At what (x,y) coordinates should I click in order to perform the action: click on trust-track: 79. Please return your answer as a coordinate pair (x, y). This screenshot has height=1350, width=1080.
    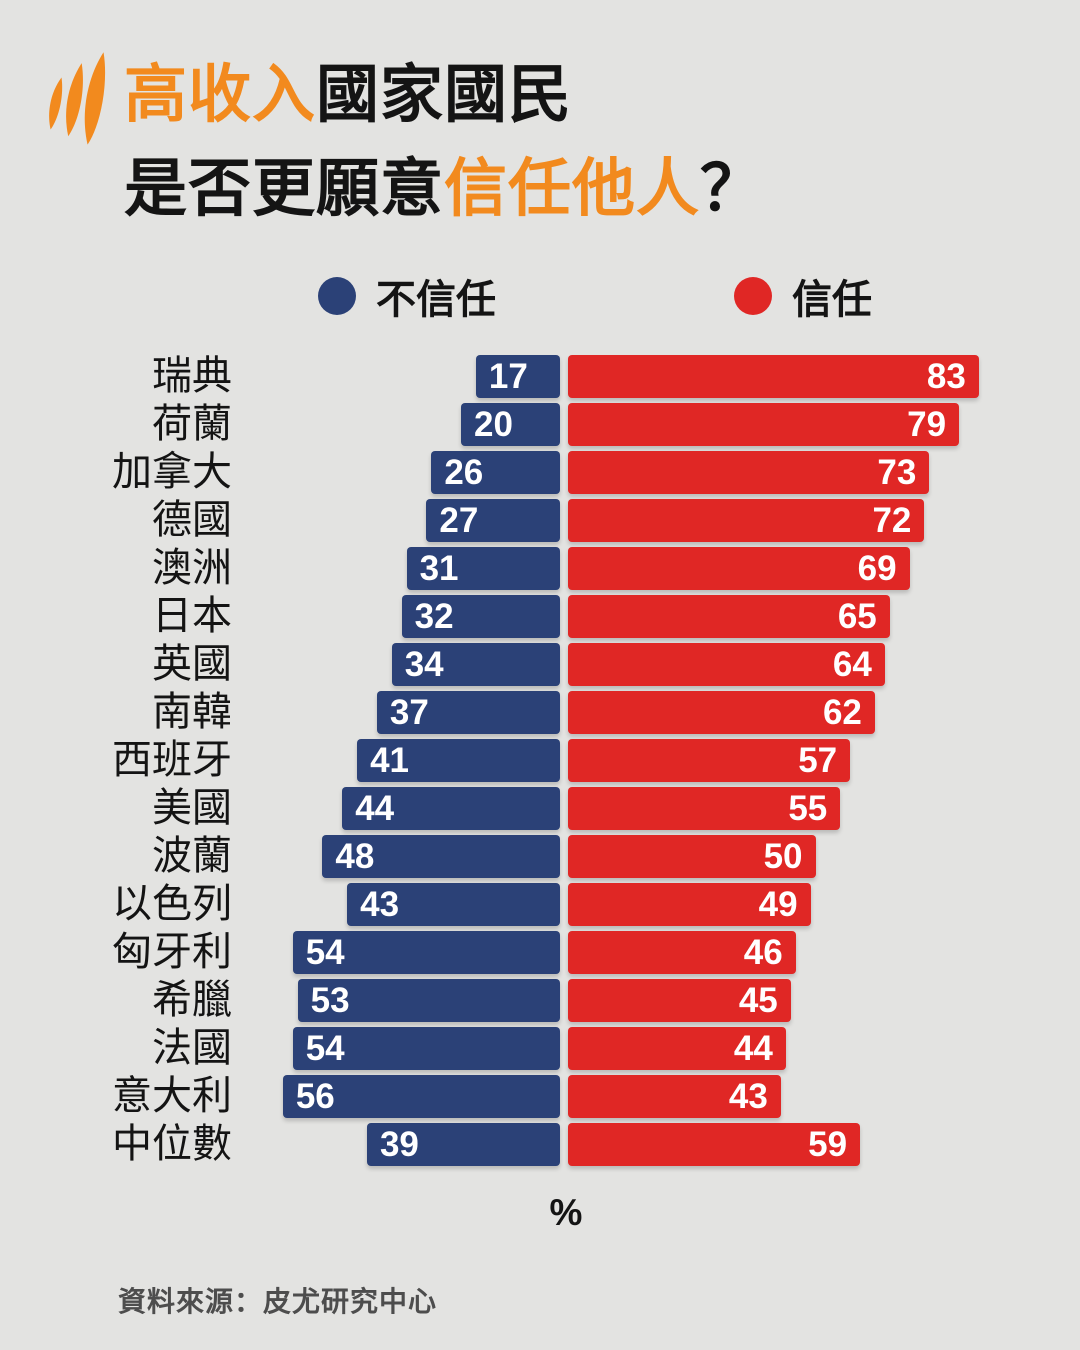
    Looking at the image, I should click on (776, 424).